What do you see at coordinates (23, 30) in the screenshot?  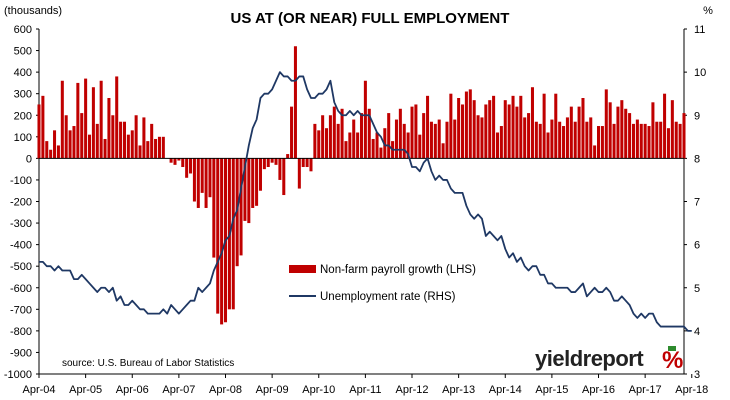 I see `left-tick-label: 600` at bounding box center [23, 30].